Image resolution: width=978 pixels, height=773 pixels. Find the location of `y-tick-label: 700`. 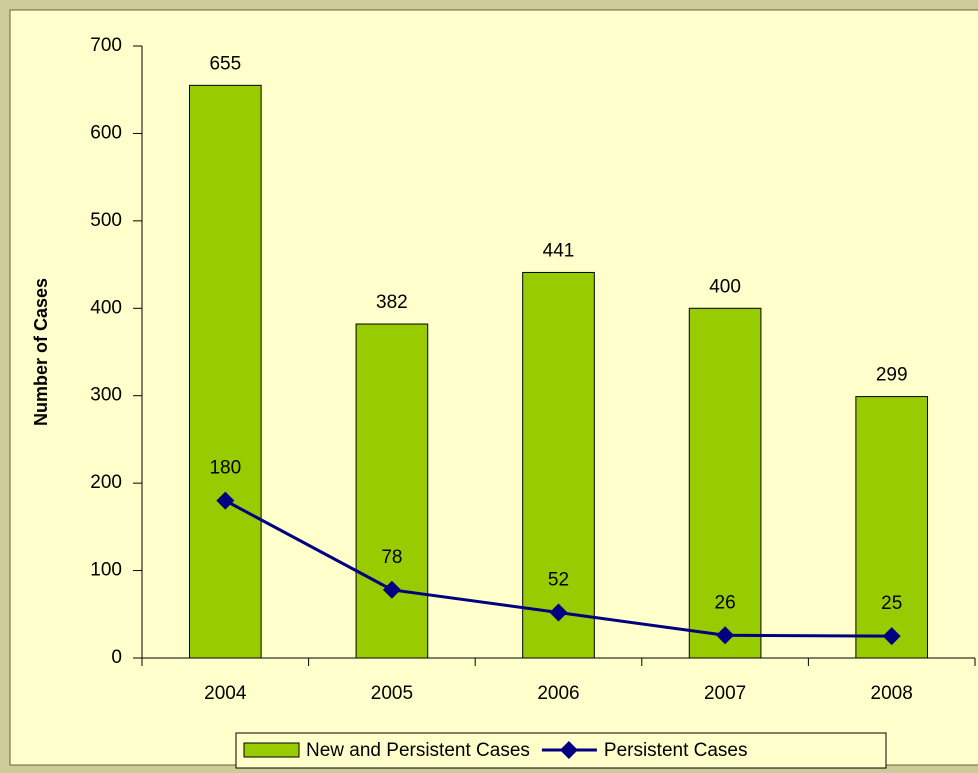

y-tick-label: 700 is located at coordinates (106, 45).